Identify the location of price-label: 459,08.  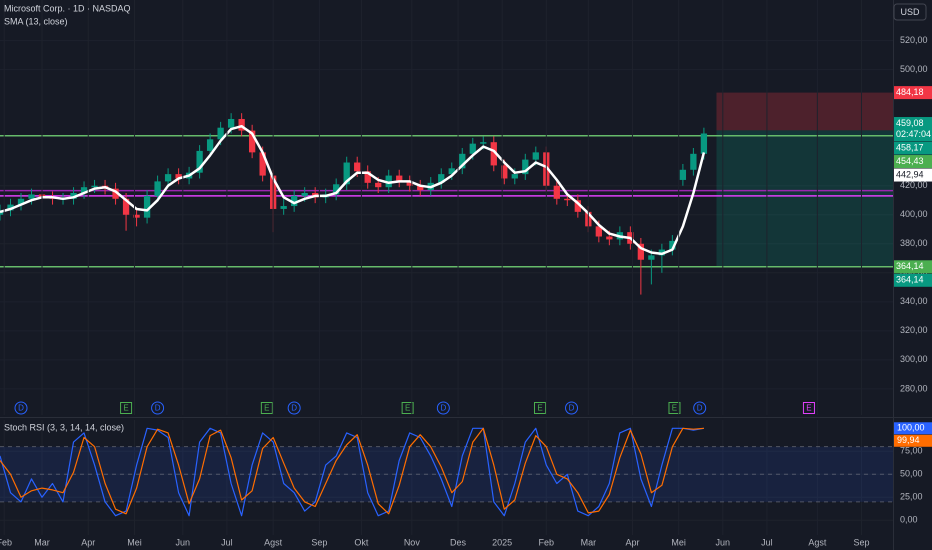
(910, 123).